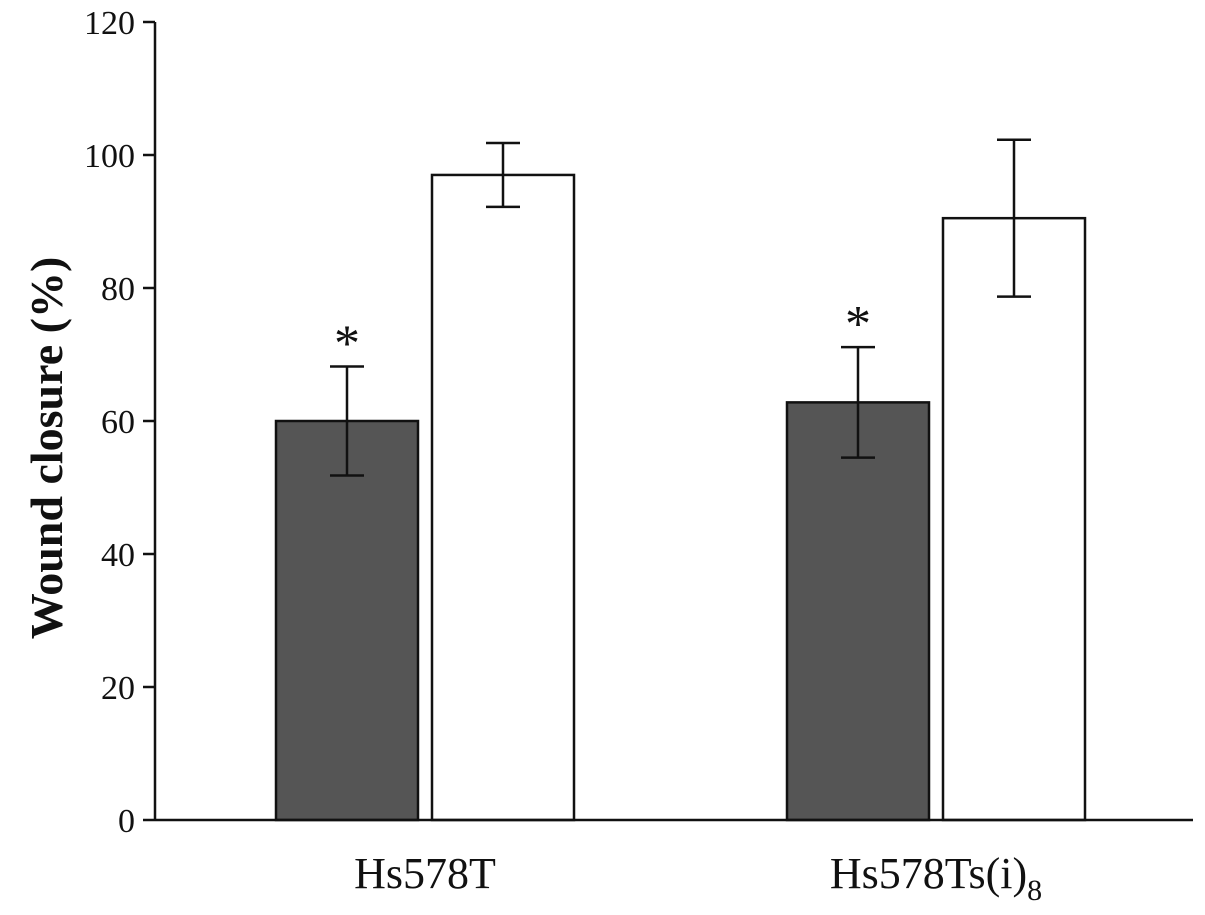  Describe the element at coordinates (928, 873) in the screenshot. I see `x-category-name: Hs578Ts(i)` at that location.